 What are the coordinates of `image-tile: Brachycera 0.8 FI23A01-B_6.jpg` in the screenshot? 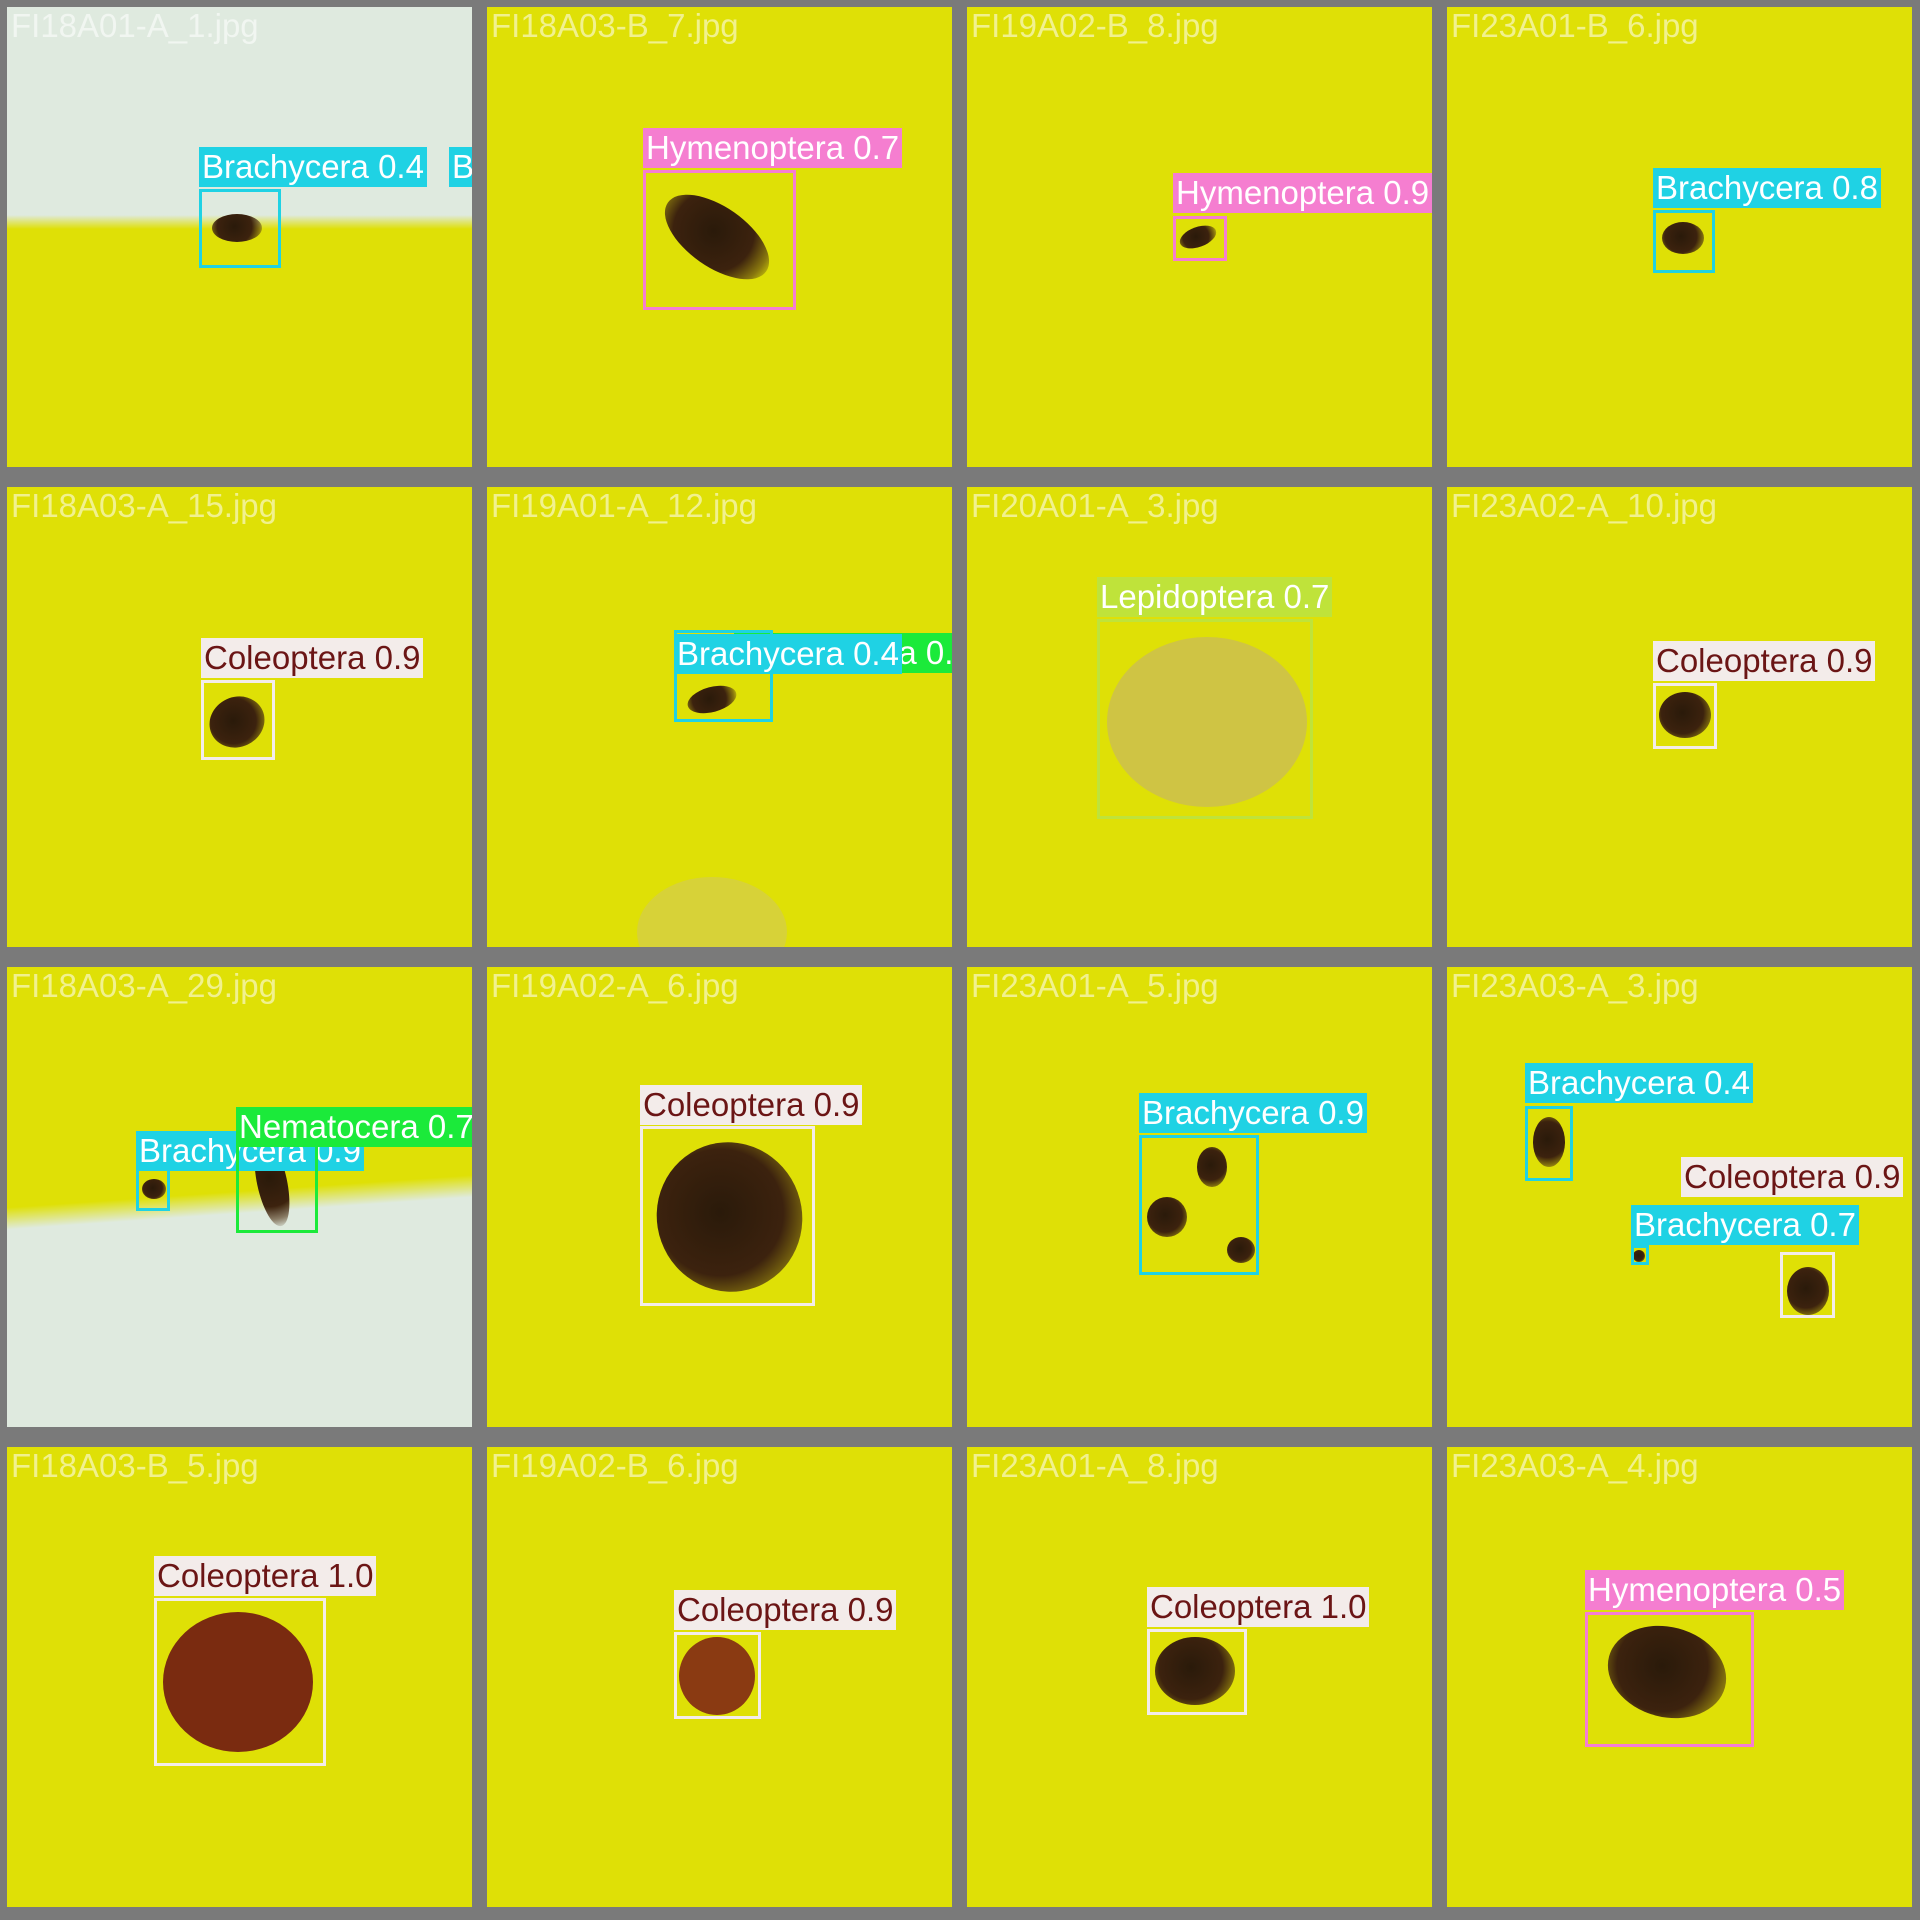 It's located at (1679, 237).